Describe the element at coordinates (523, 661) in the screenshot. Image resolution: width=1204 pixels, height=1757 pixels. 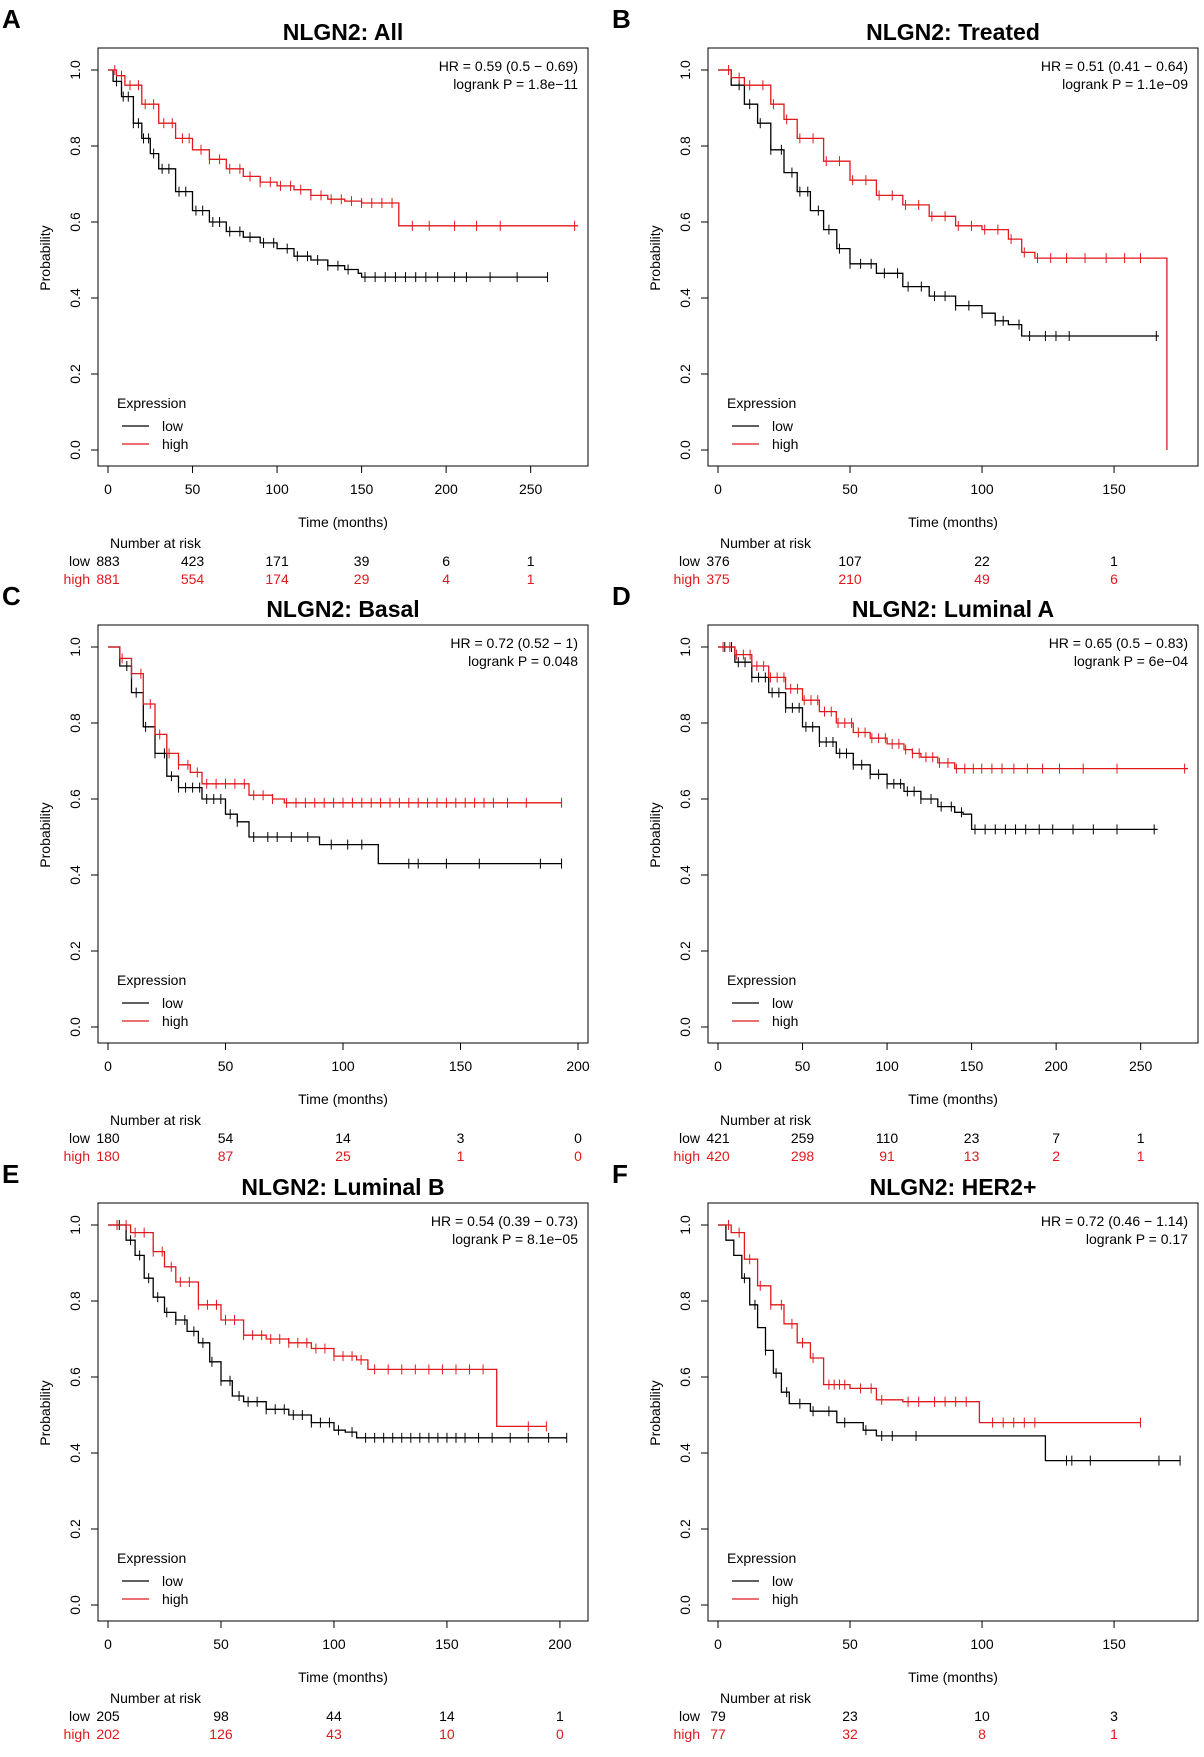
I see `logrank-p-text: logrank P = 0.048` at that location.